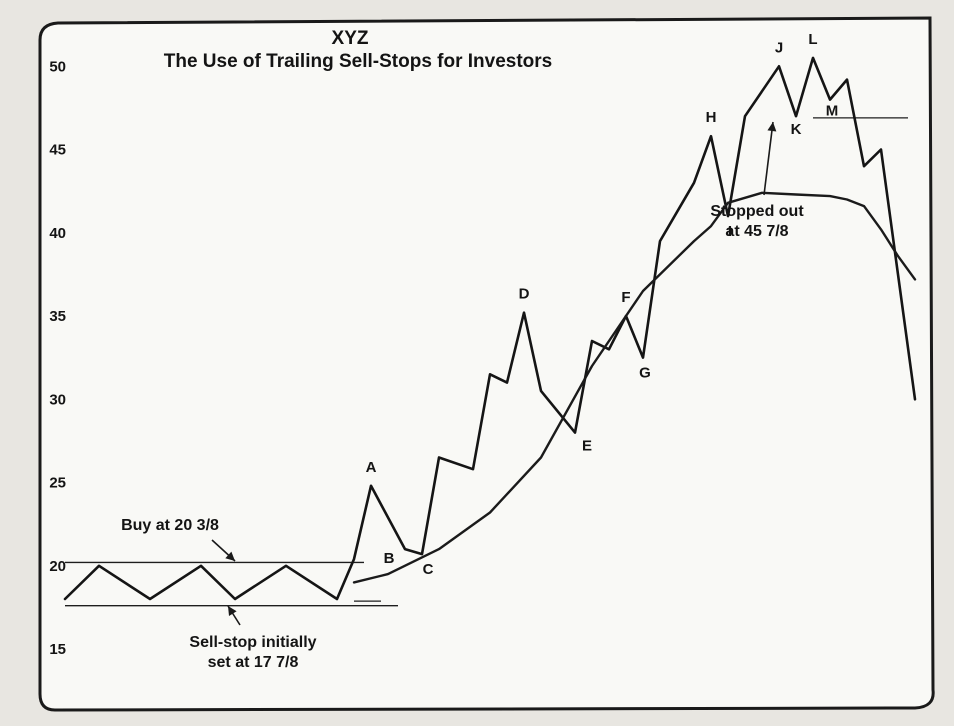 The width and height of the screenshot is (954, 726). Describe the element at coordinates (57, 483) in the screenshot. I see `y-tick-label: 25` at that location.